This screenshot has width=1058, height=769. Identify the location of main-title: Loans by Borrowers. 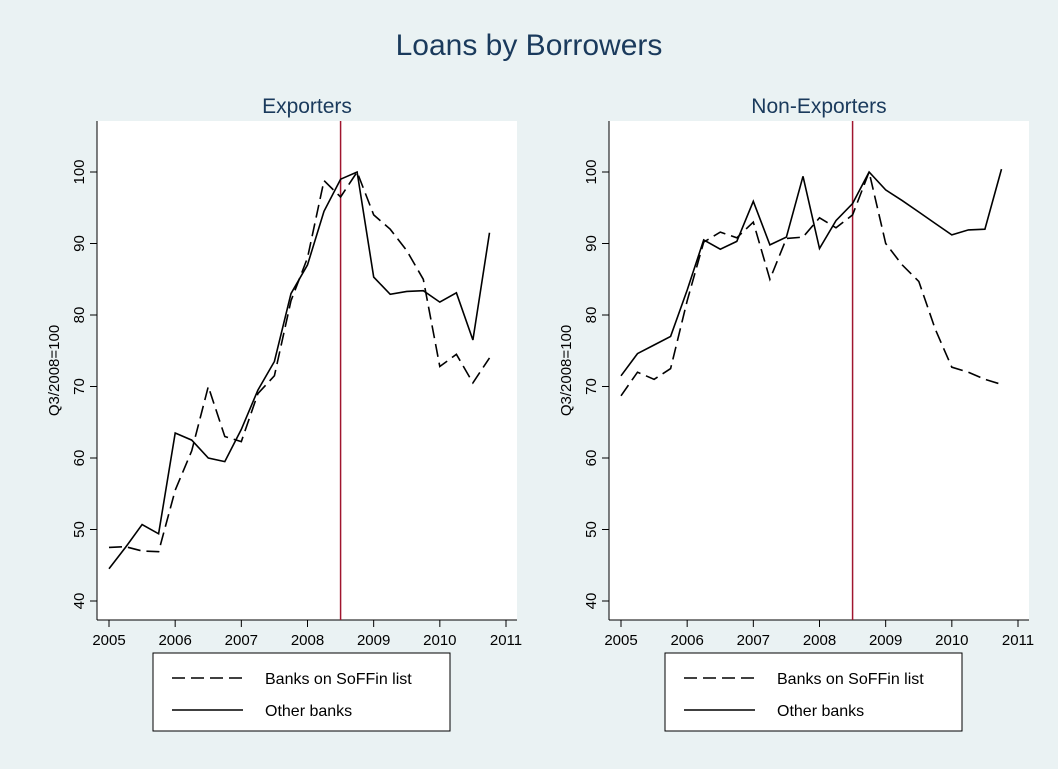
(529, 45).